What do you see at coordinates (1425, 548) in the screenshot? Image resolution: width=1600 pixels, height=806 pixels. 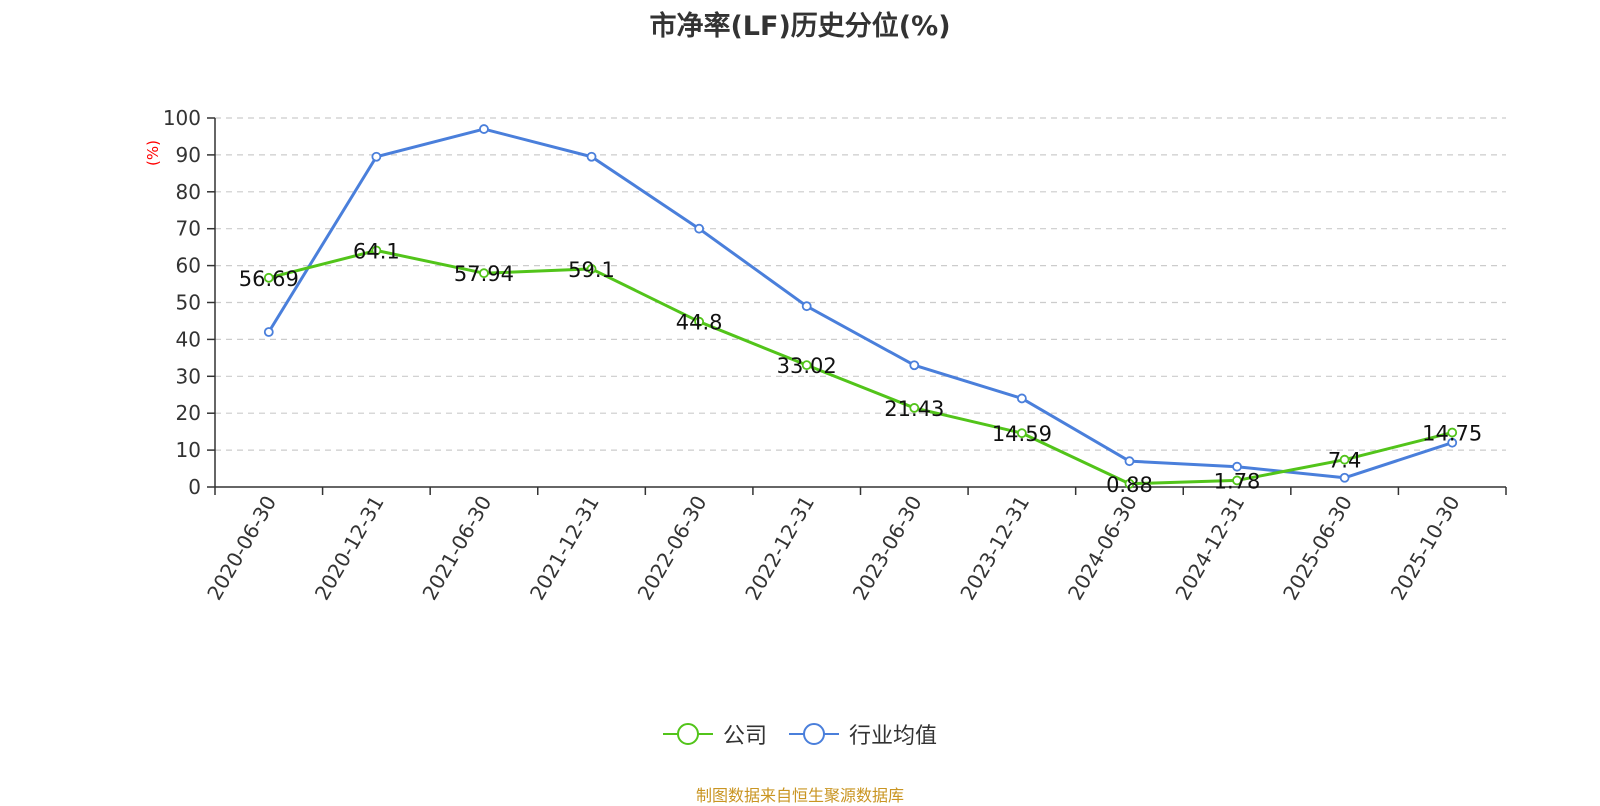 I see `x-tick-label: 2025-10-30` at bounding box center [1425, 548].